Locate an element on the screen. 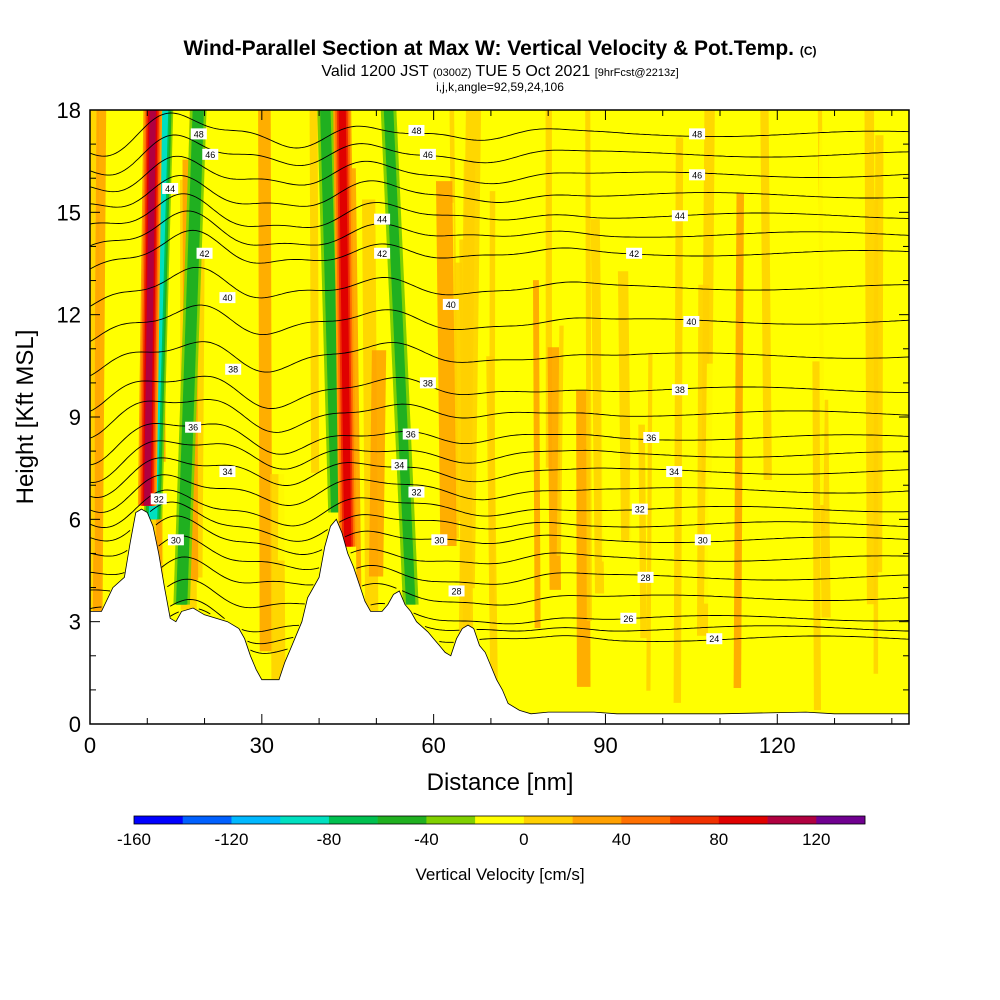 The height and width of the screenshot is (1000, 1000). isentrope-label: 42 is located at coordinates (634, 253).